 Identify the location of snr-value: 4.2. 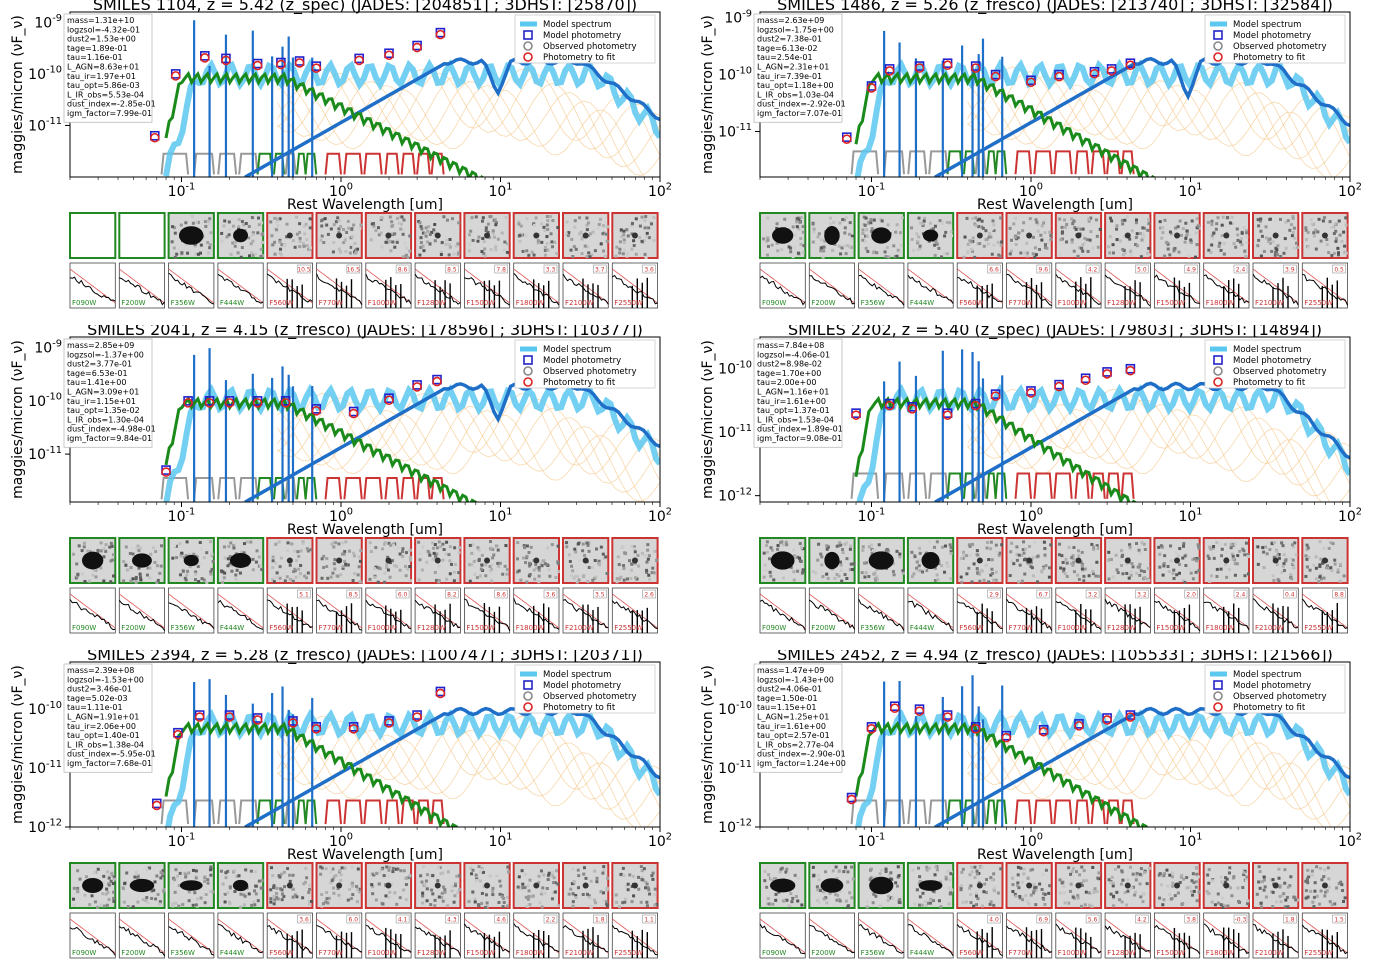
(1142, 920).